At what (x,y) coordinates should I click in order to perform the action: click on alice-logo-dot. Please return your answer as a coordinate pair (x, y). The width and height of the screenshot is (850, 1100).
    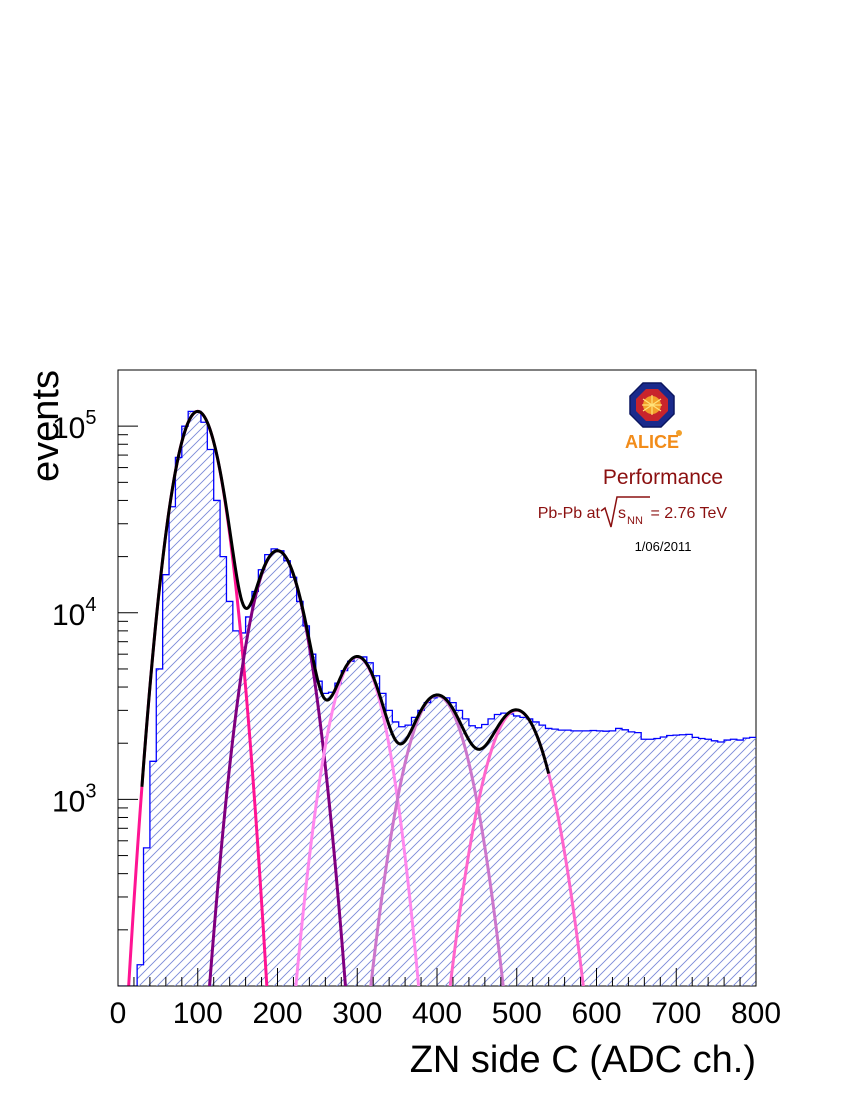
    Looking at the image, I should click on (679, 433).